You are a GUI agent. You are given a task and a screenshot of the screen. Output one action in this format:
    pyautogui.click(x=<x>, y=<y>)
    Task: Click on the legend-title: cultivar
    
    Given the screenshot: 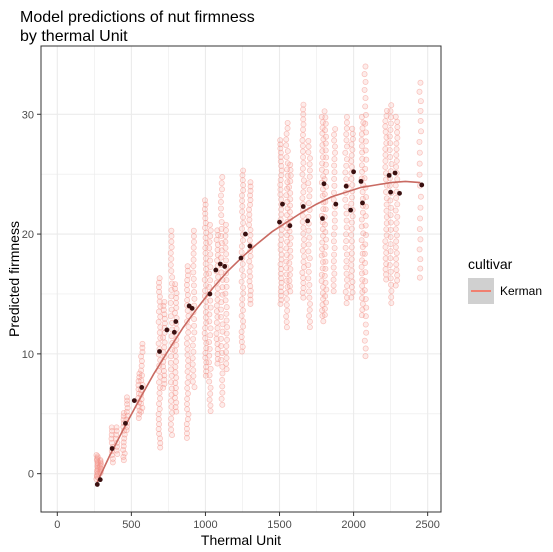 What is the action you would take?
    pyautogui.click(x=490, y=264)
    